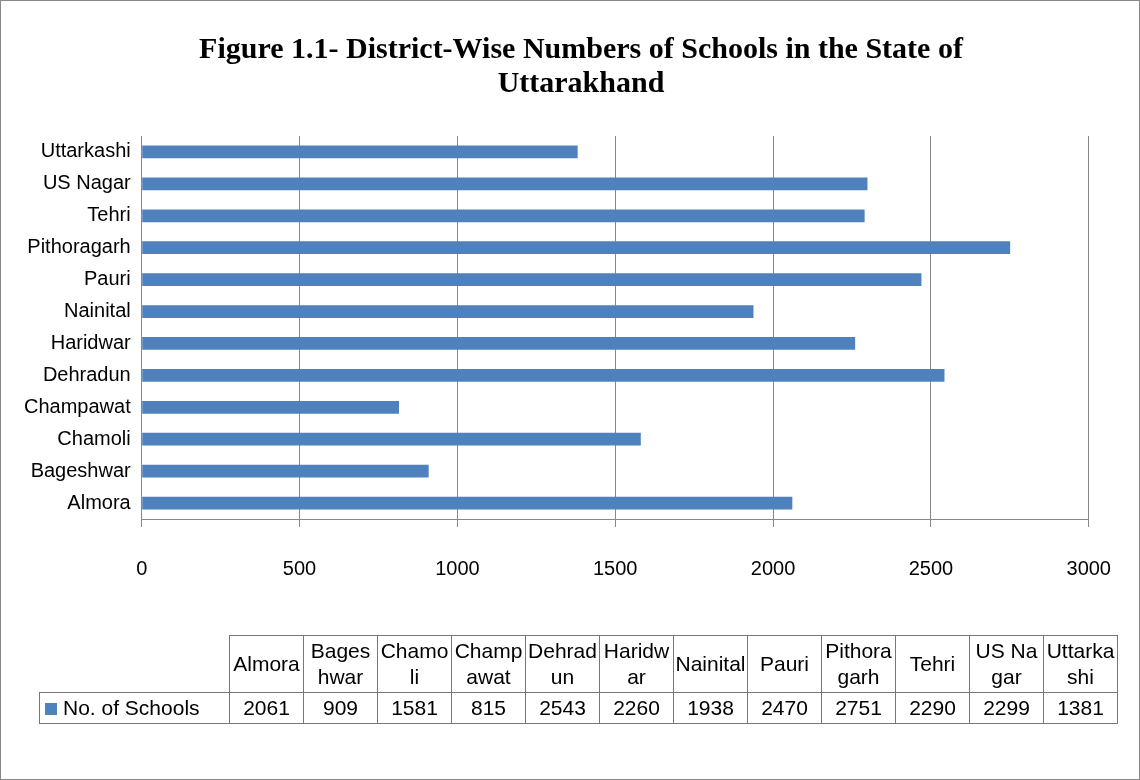 The image size is (1140, 780). What do you see at coordinates (87, 182) in the screenshot?
I see `y-tick-label: US Nagar` at bounding box center [87, 182].